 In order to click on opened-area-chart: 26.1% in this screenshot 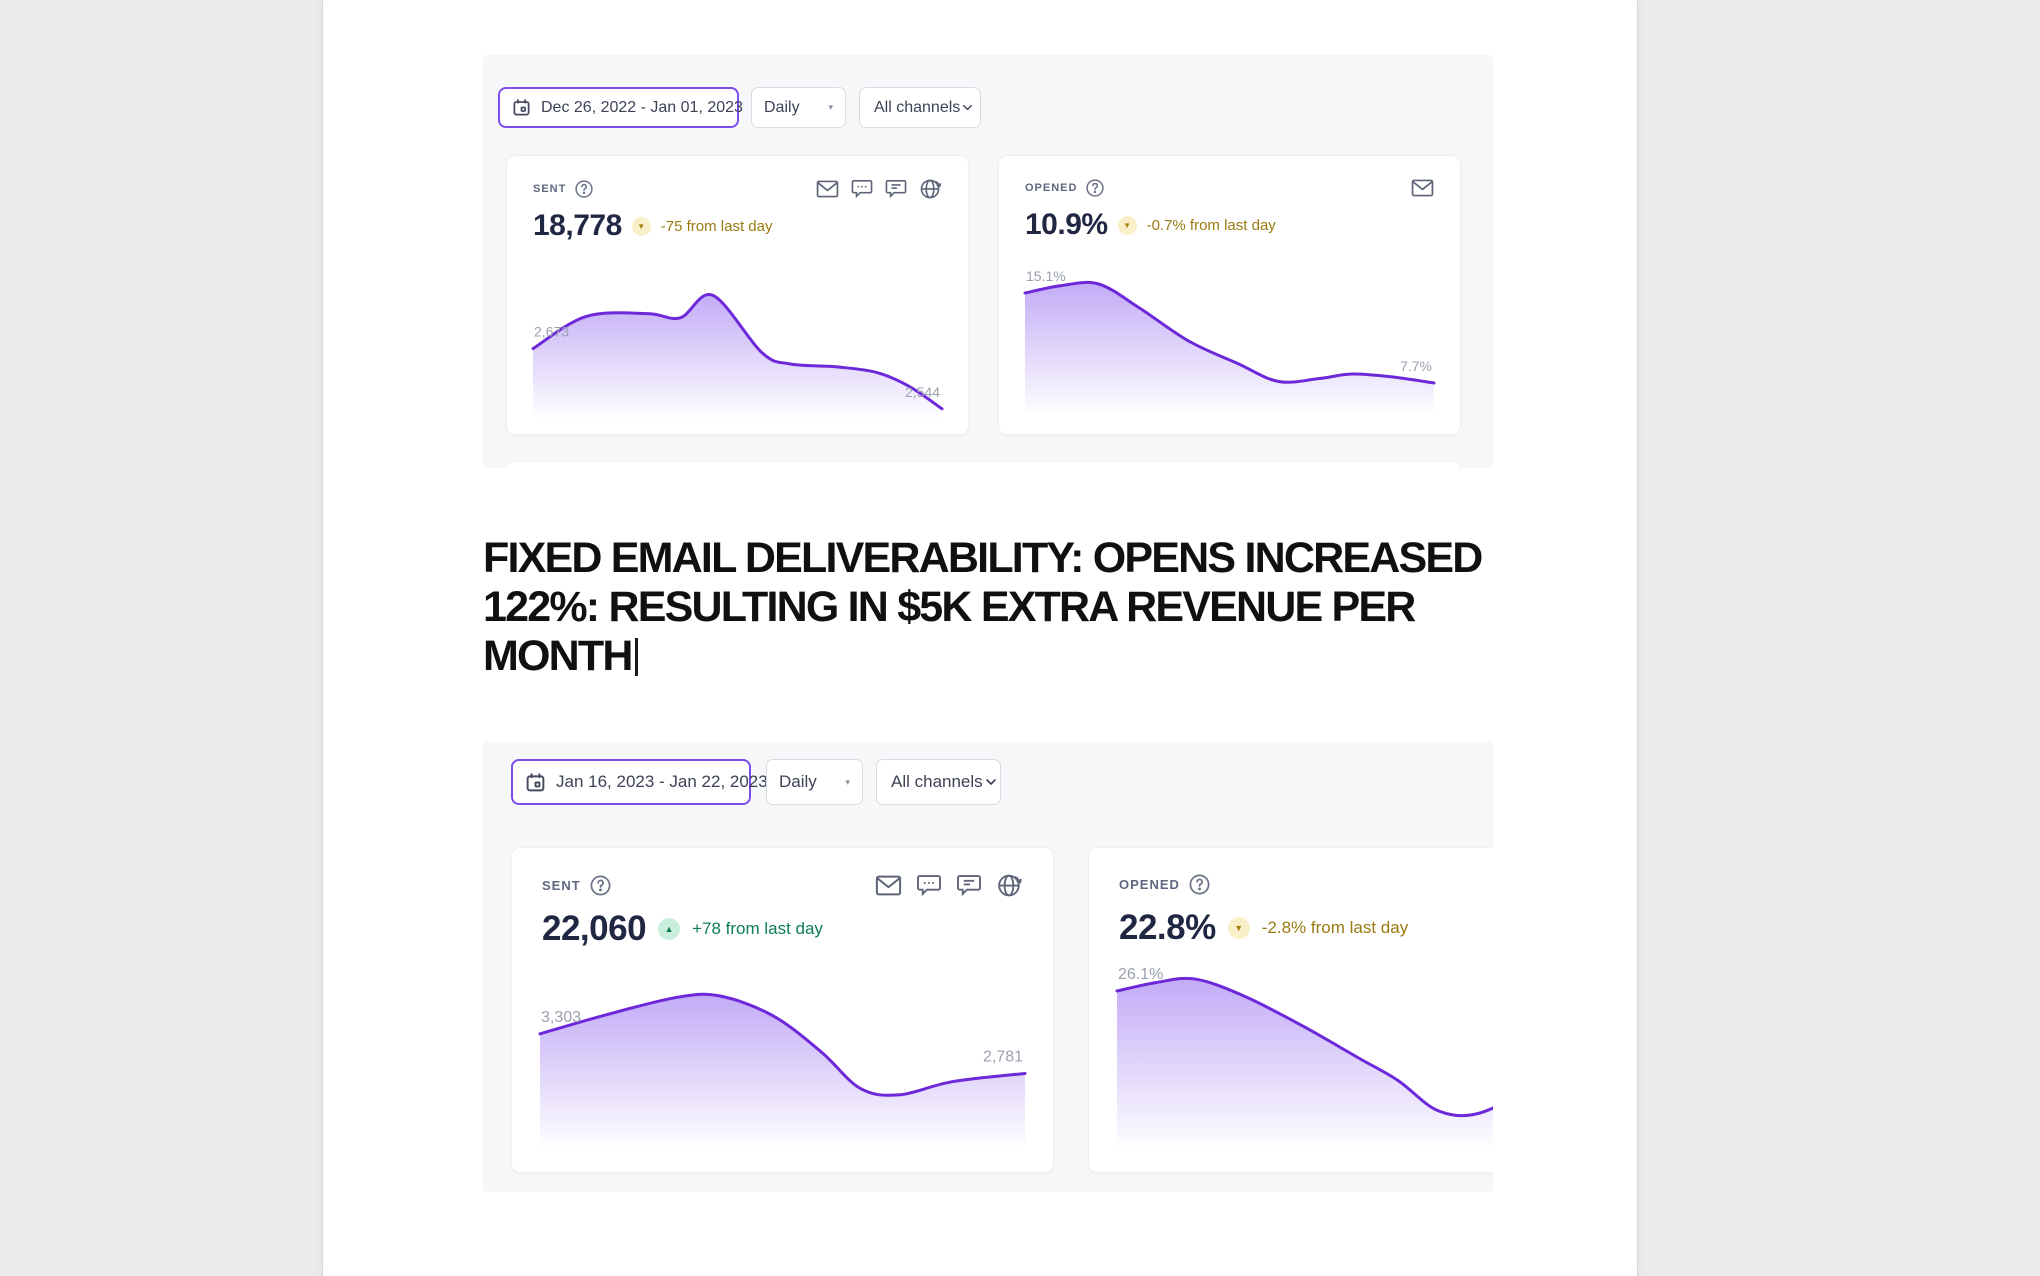, I will do `click(1304, 1058)`.